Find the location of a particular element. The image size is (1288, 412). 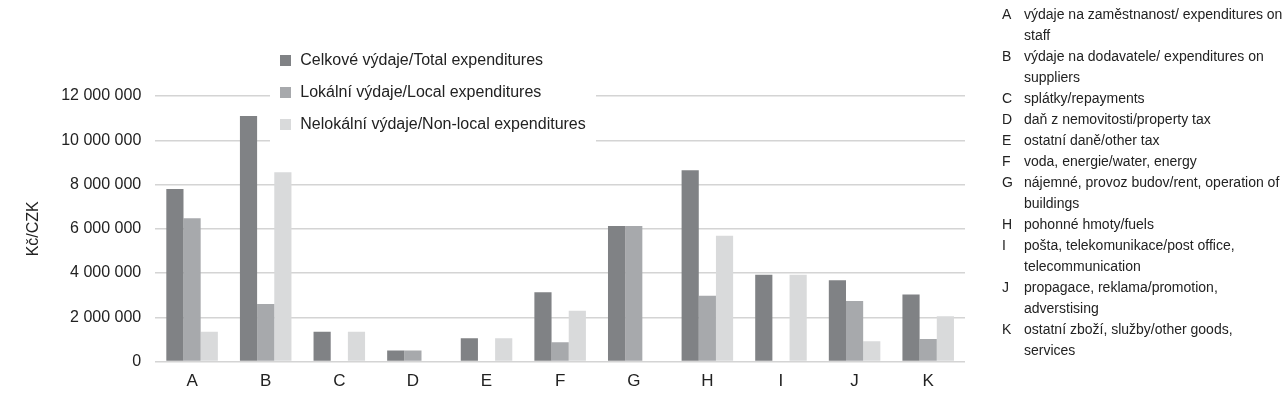

x-tick-label: J is located at coordinates (854, 381).